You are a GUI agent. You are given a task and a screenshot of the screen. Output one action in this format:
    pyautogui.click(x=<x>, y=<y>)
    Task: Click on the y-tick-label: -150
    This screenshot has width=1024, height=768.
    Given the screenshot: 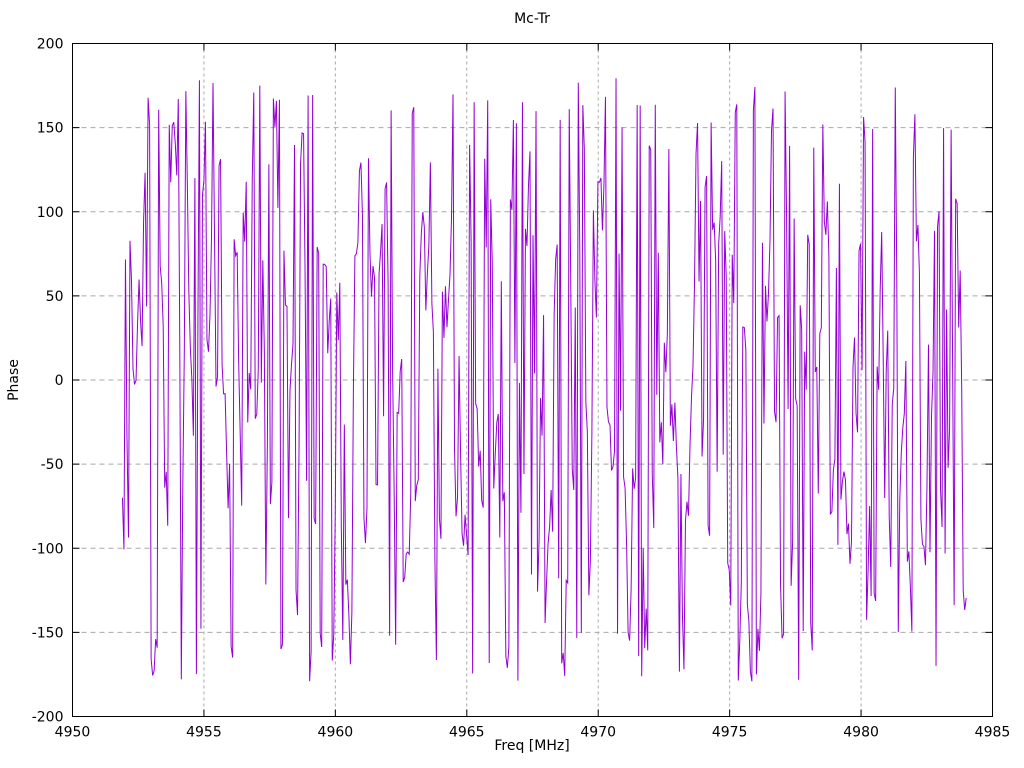 What is the action you would take?
    pyautogui.click(x=48, y=633)
    